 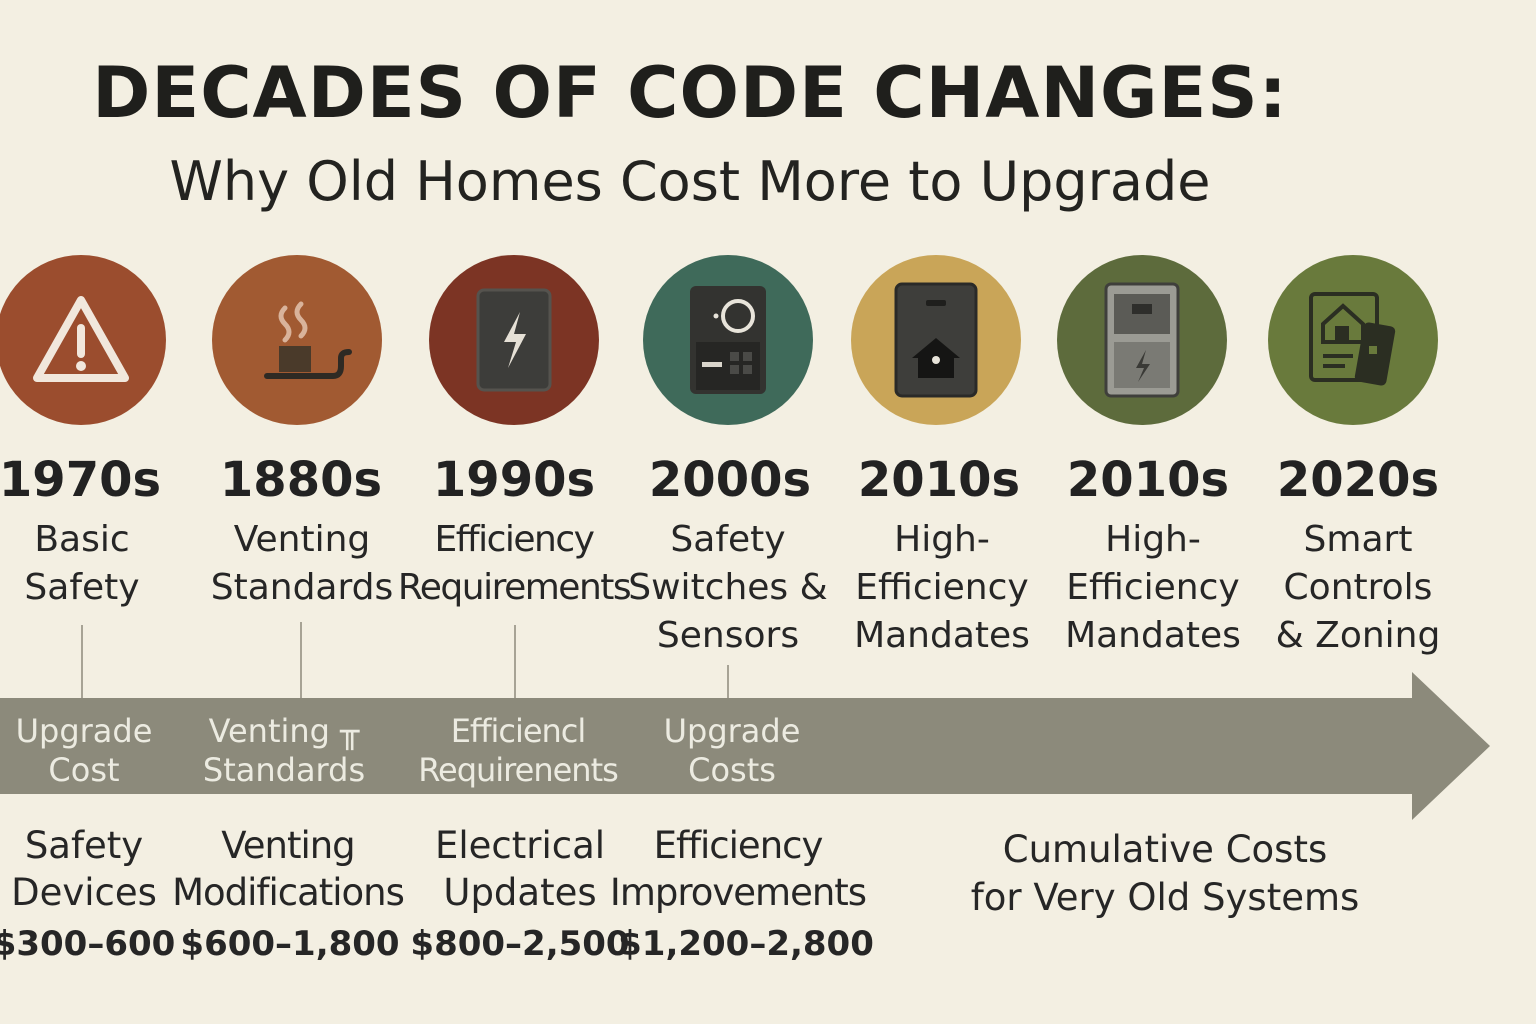 I want to click on timeline-arrow, so click(x=745, y=746).